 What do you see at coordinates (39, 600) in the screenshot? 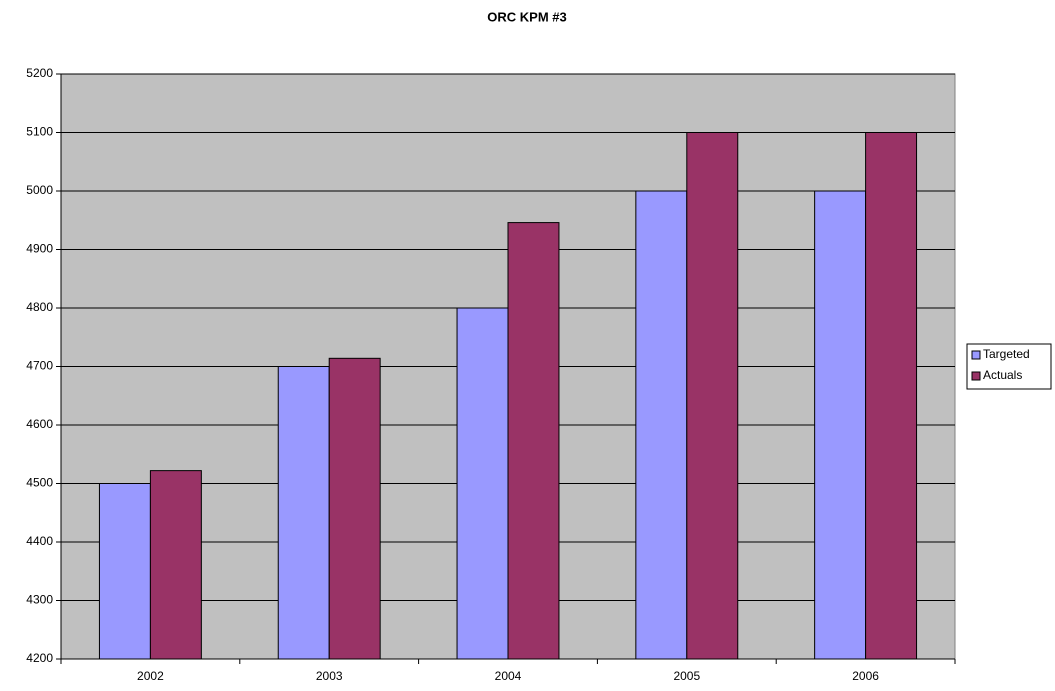
I see `y-tick-label: 4300` at bounding box center [39, 600].